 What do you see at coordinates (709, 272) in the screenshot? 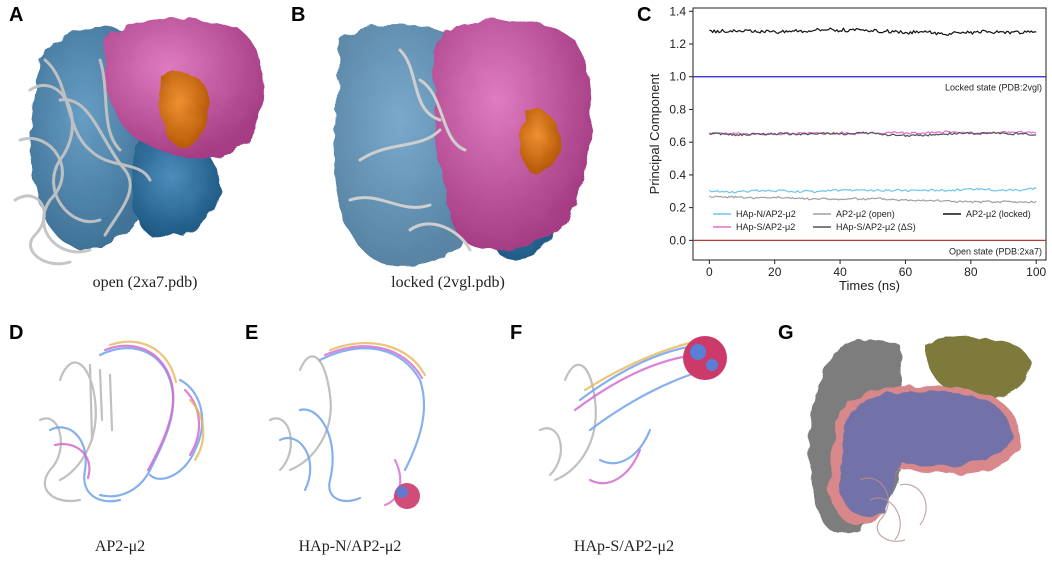
I see `x-tick-label: 0` at bounding box center [709, 272].